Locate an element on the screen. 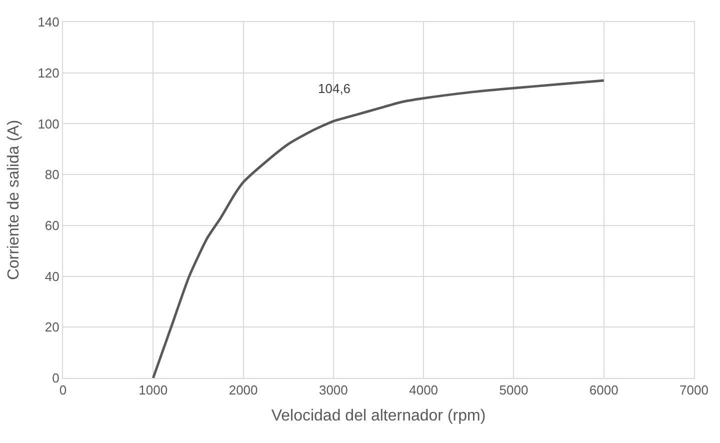  x-tick-label: 4000 is located at coordinates (423, 390).